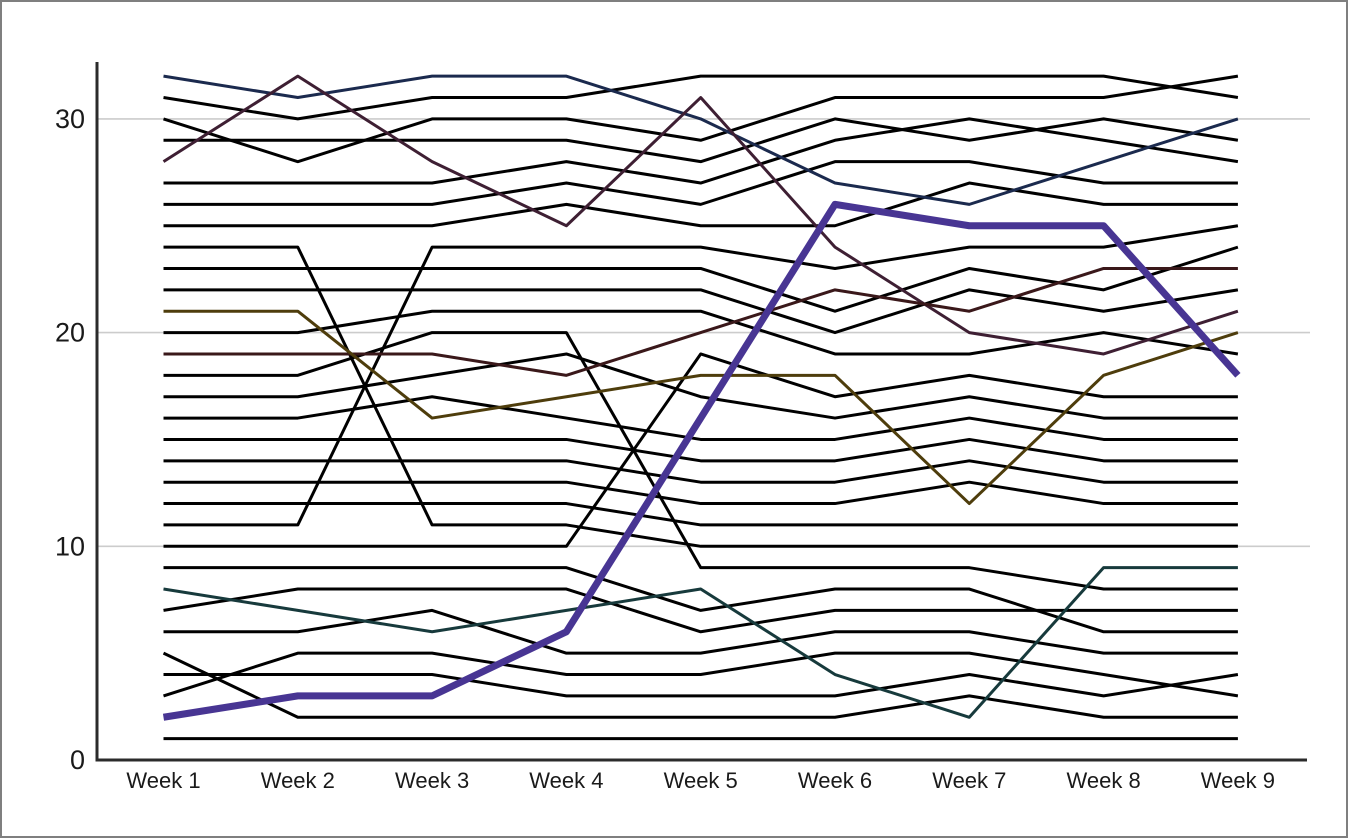 The image size is (1348, 838). I want to click on series-navy-line, so click(701, 140).